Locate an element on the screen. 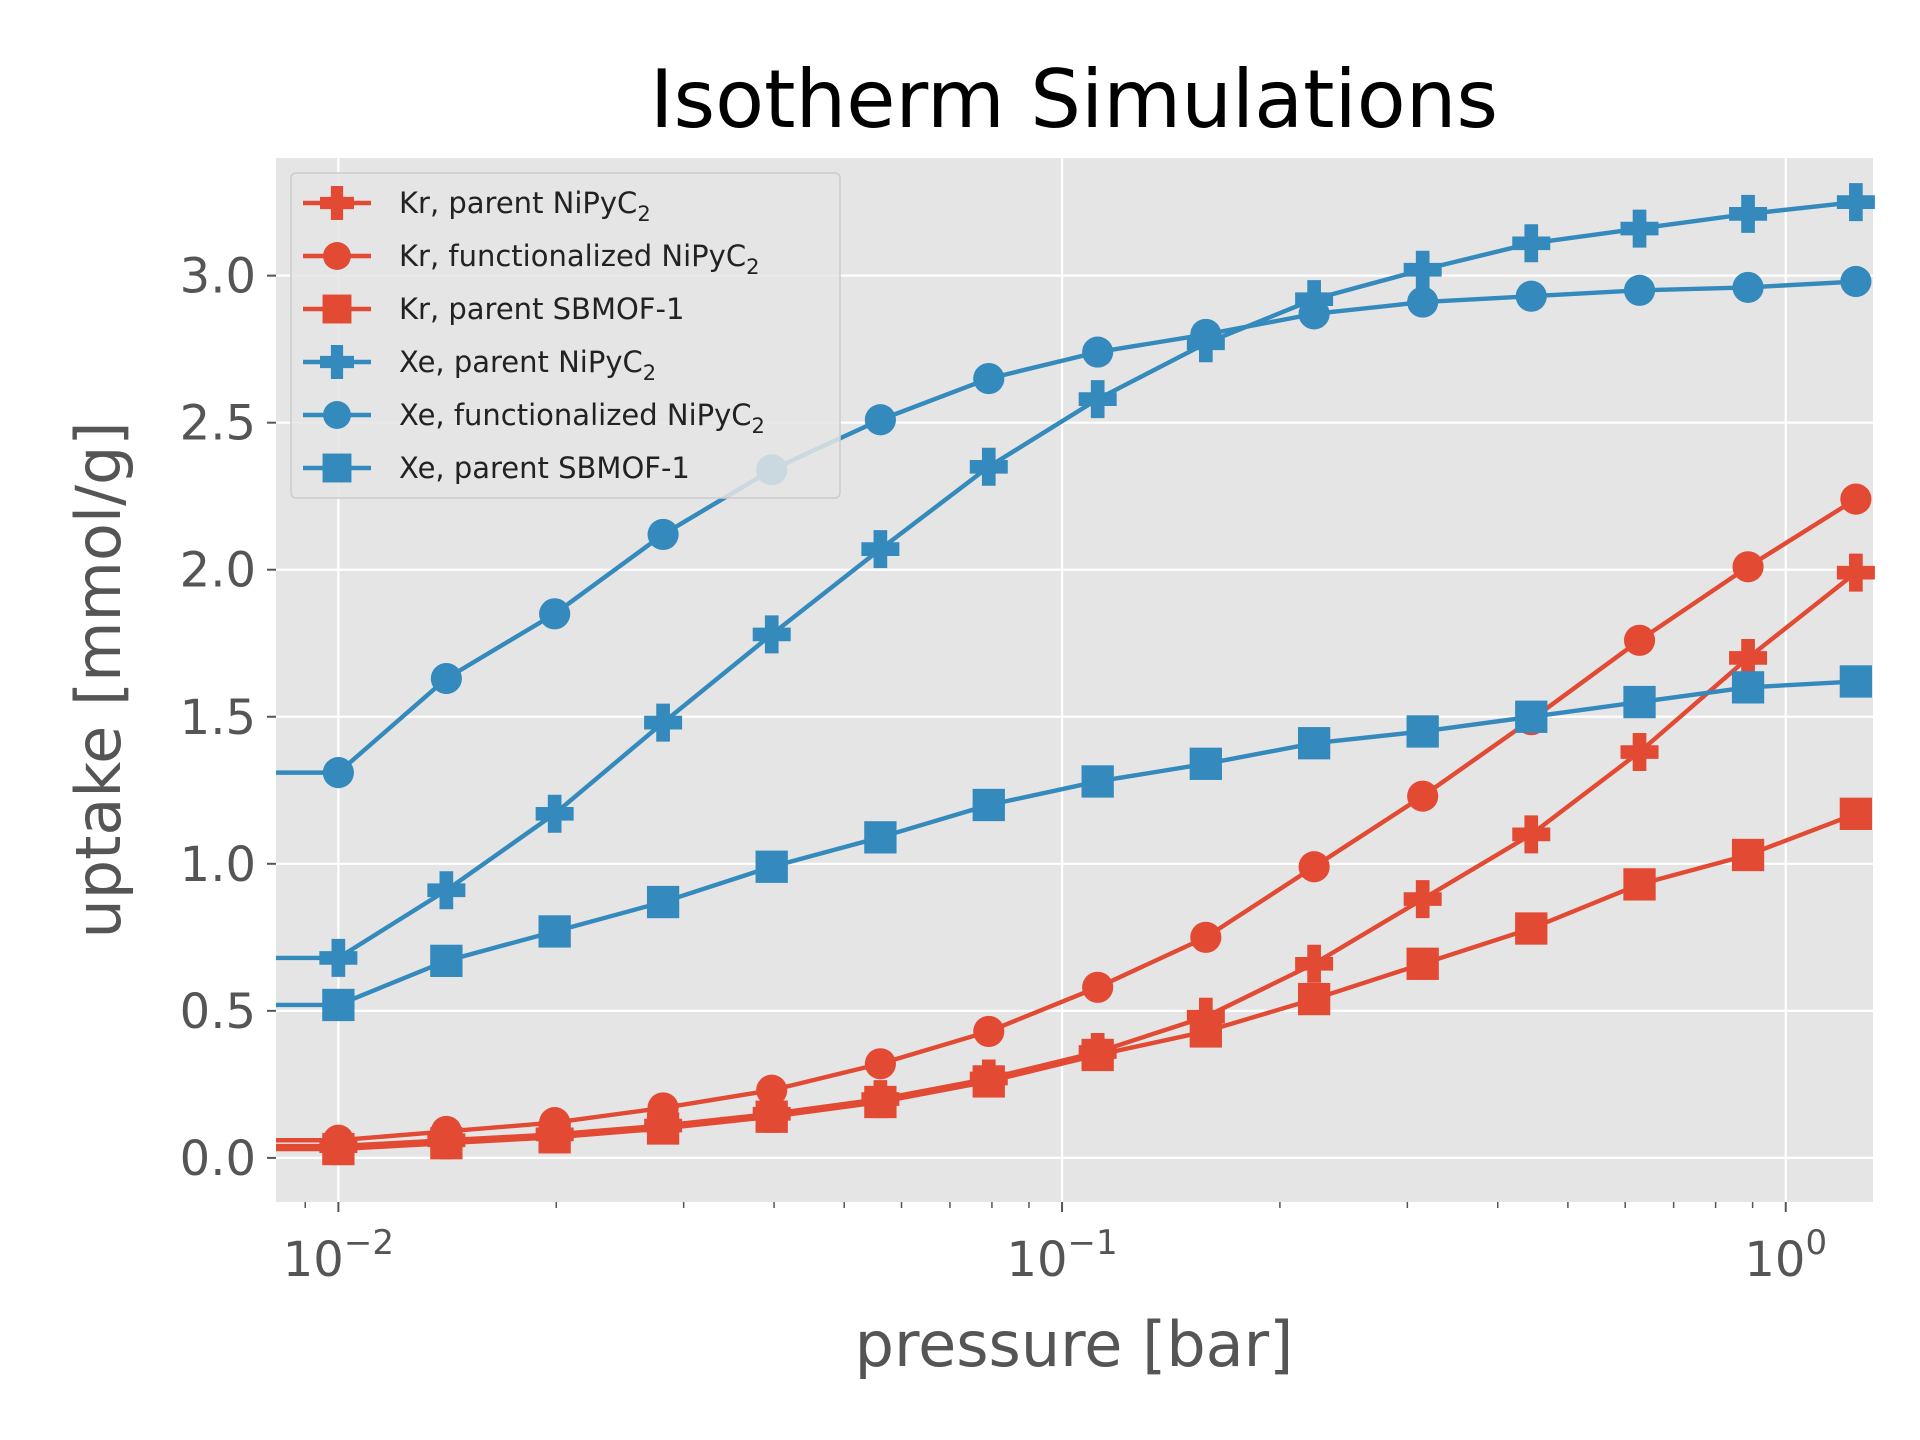  y-axis-label: uptake [mmol/g] is located at coordinates (98, 679).